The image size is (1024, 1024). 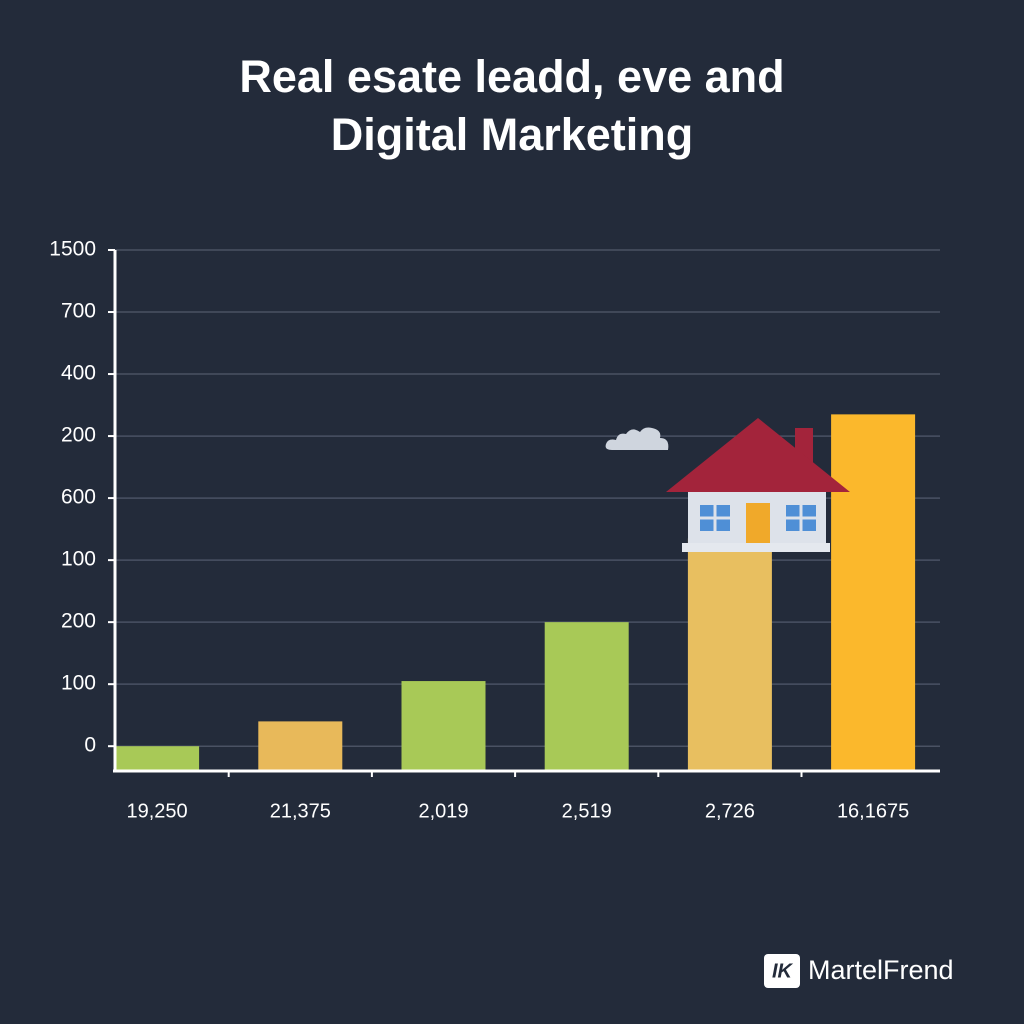 I want to click on x-tick-label: 2,726, so click(x=730, y=811).